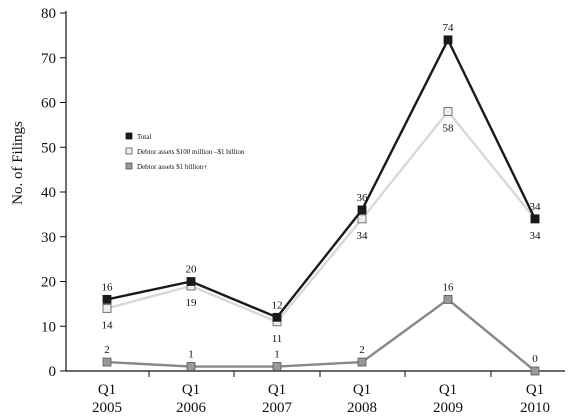 This screenshot has width=570, height=417. I want to click on y-tick-label: 50, so click(48, 148).